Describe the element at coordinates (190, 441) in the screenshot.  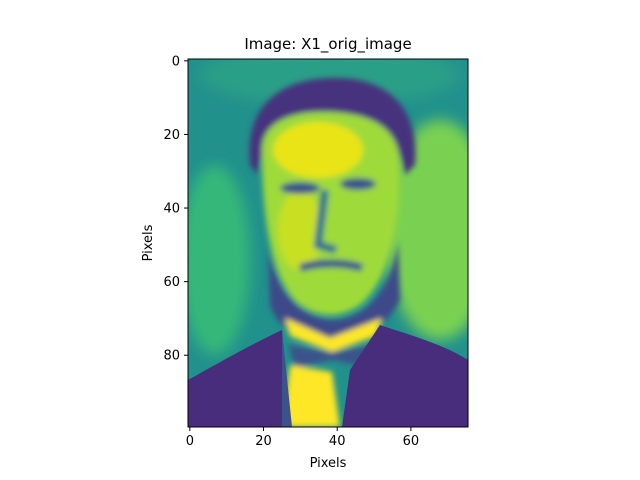
I see `x-tick-label: 0` at that location.